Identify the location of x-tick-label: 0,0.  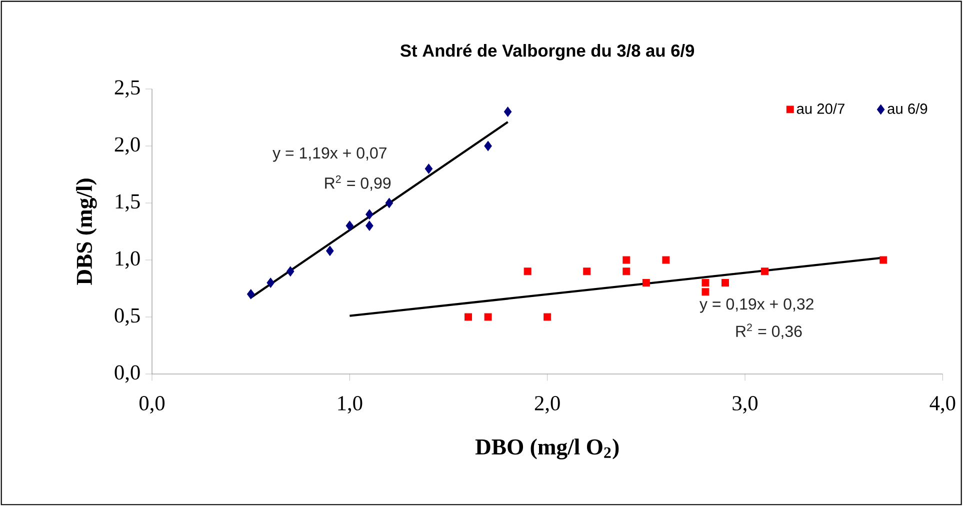
(152, 405).